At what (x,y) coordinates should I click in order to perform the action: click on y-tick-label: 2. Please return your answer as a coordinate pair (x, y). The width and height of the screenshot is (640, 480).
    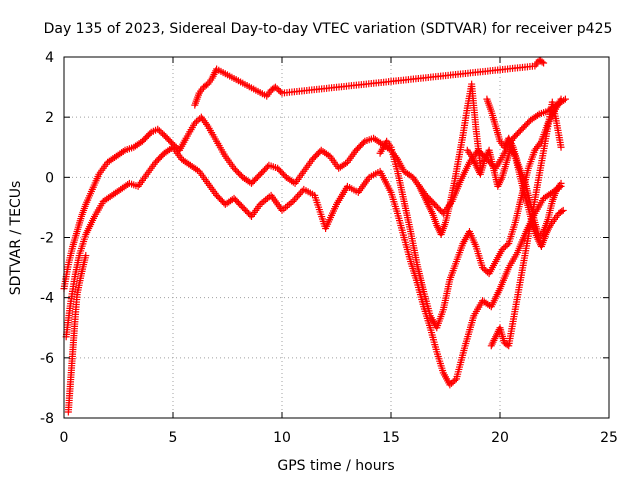
    Looking at the image, I should click on (49, 118).